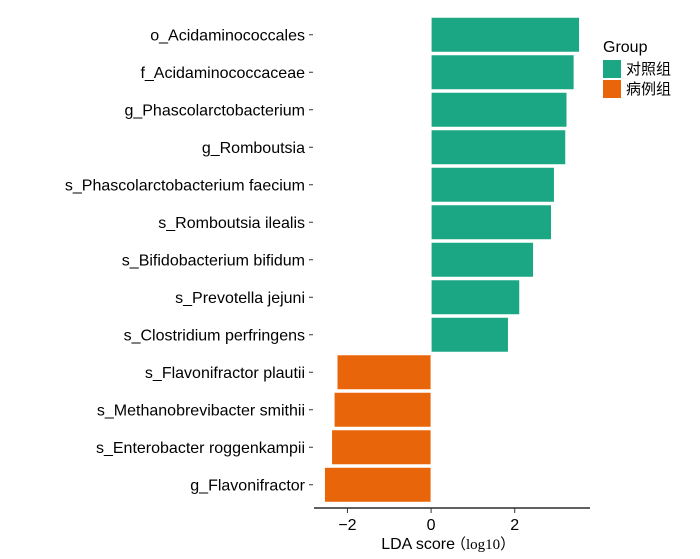  I want to click on category-label: s_Romboutsia ilealis, so click(231, 223).